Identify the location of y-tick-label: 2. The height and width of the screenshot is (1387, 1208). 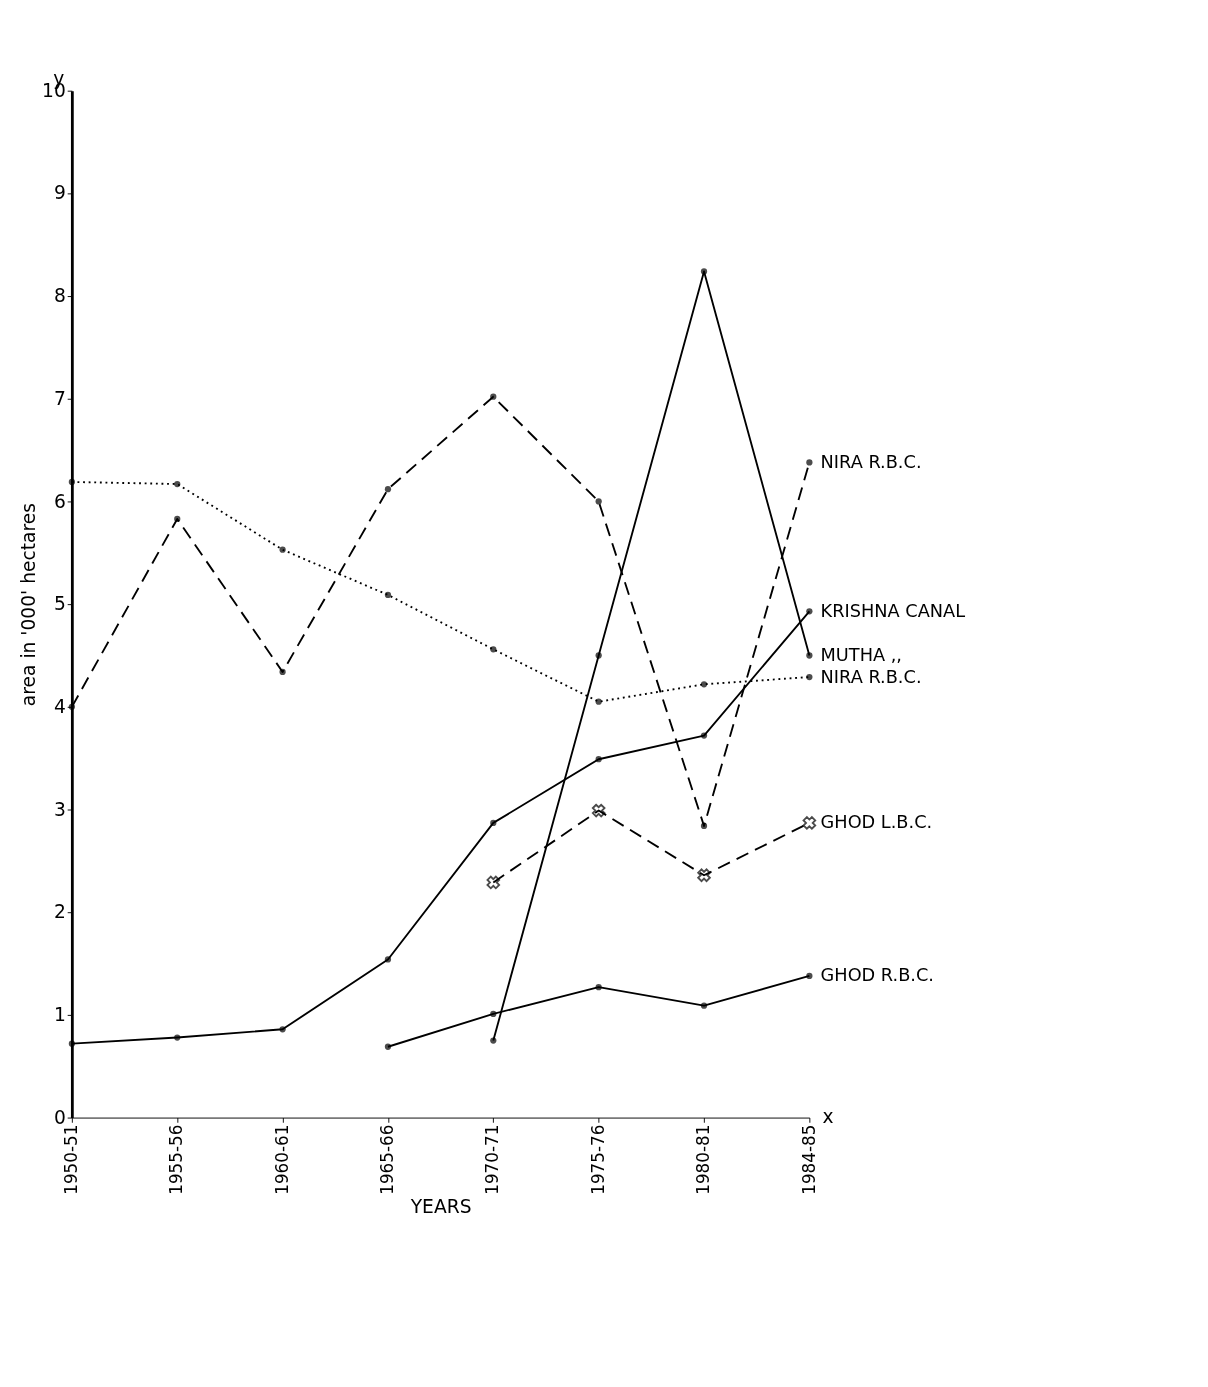
(59, 912).